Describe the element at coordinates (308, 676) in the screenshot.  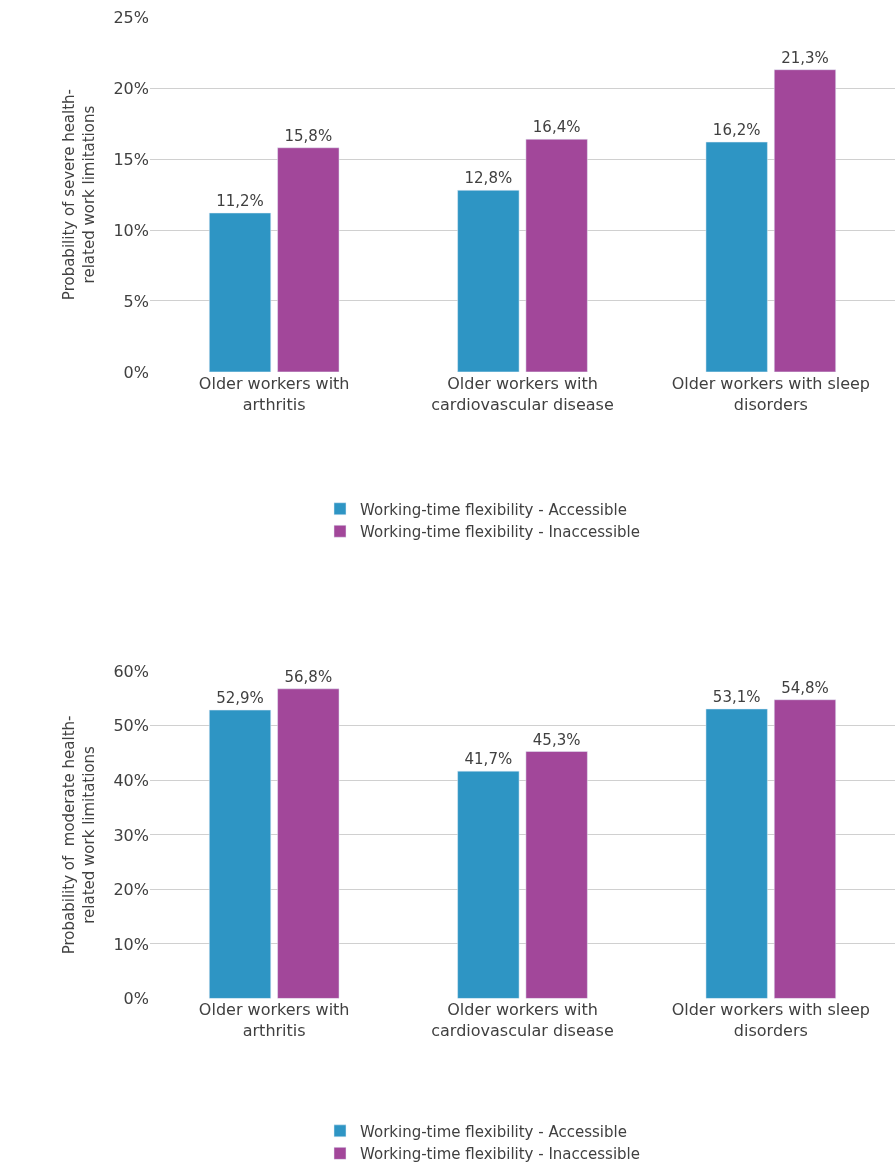
I see `data-label: 56,8%` at that location.